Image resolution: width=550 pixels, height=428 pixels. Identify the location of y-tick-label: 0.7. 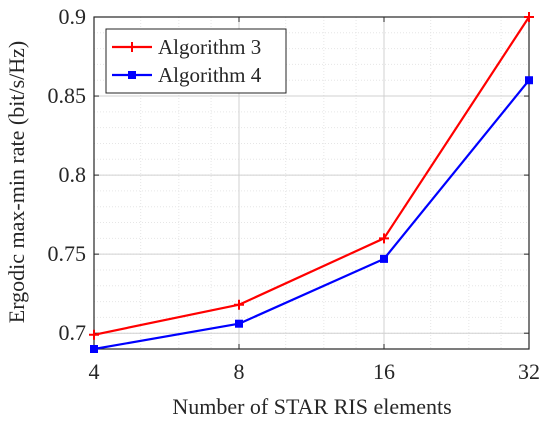
(73, 332).